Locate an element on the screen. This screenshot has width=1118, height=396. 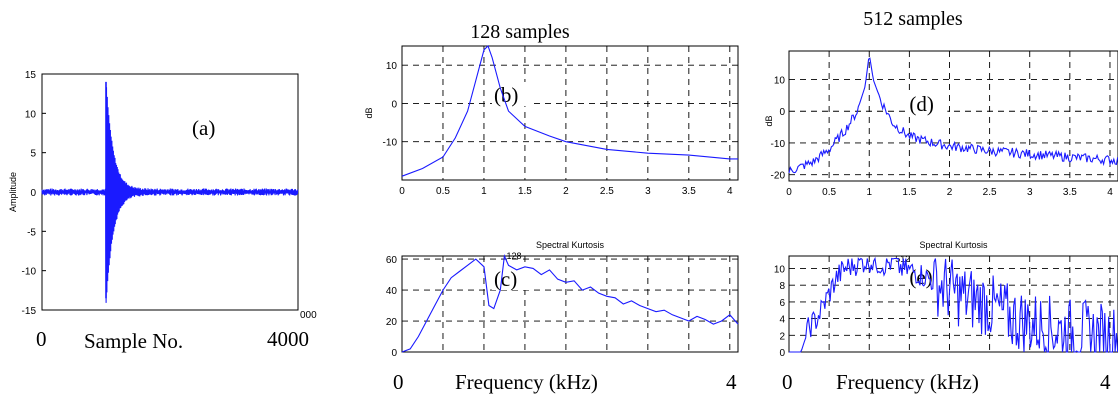
d-xtick-label: 4 is located at coordinates (1110, 192).